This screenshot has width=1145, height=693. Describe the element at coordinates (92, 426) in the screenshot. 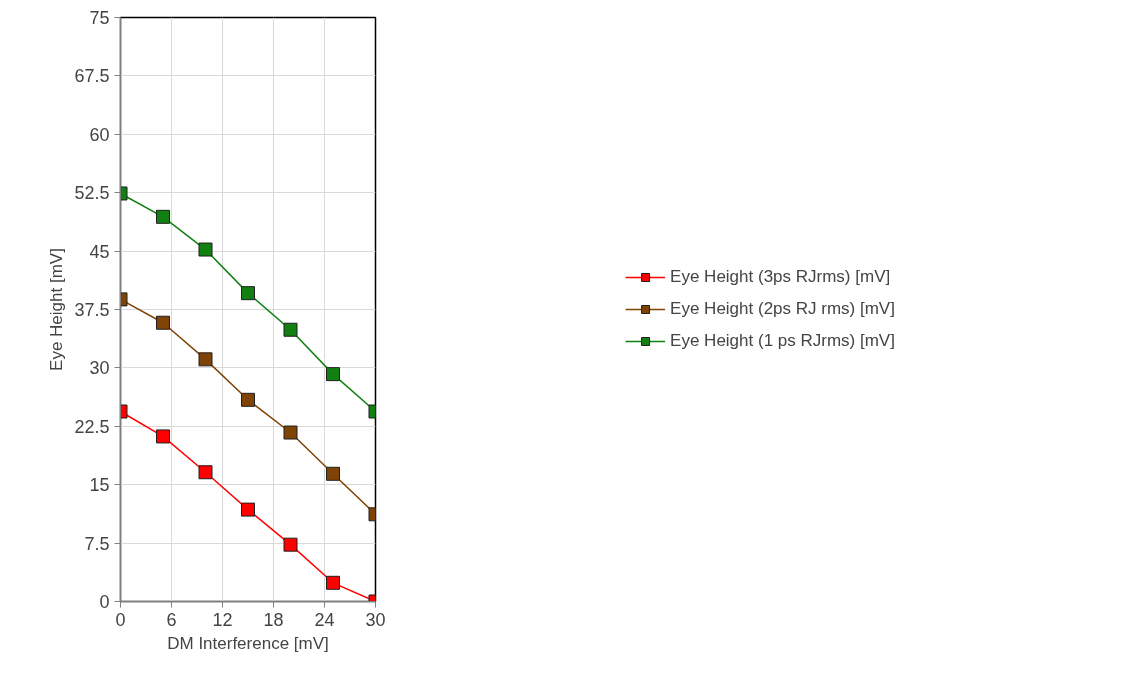

I see `y-tick-label: 22.5` at that location.